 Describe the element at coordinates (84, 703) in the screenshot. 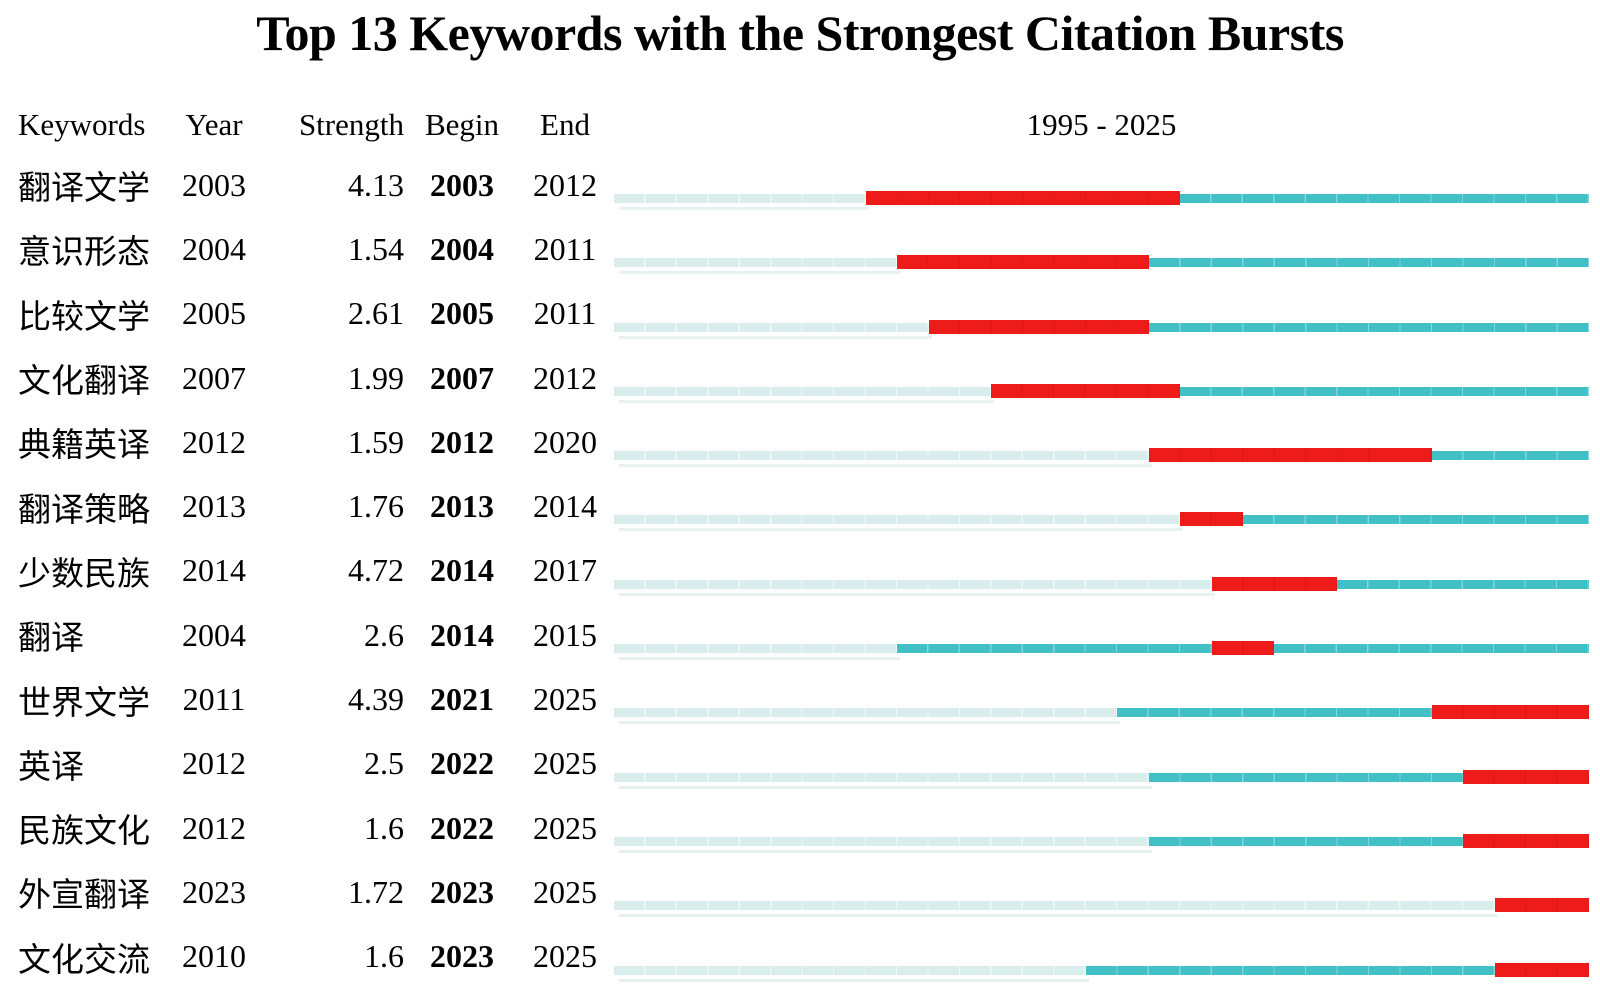

I see `keyword-cell: 世界文学` at that location.